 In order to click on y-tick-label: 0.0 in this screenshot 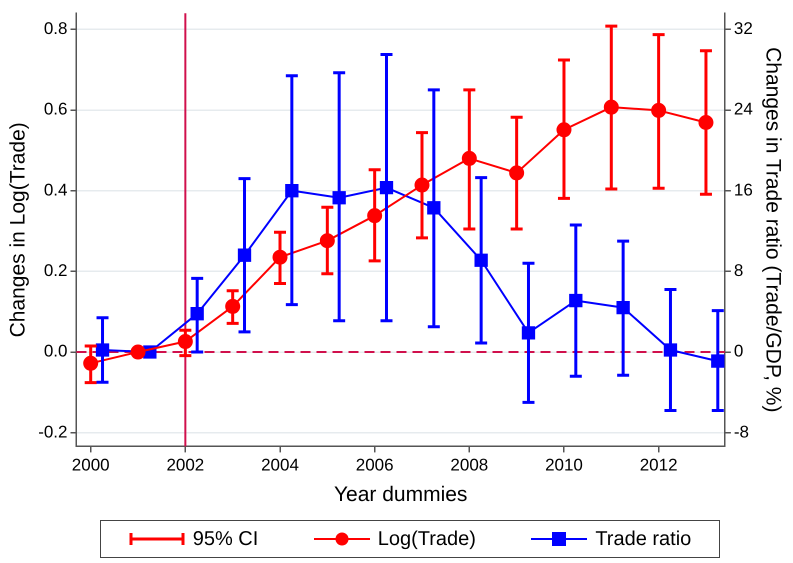, I will do `click(56, 351)`.